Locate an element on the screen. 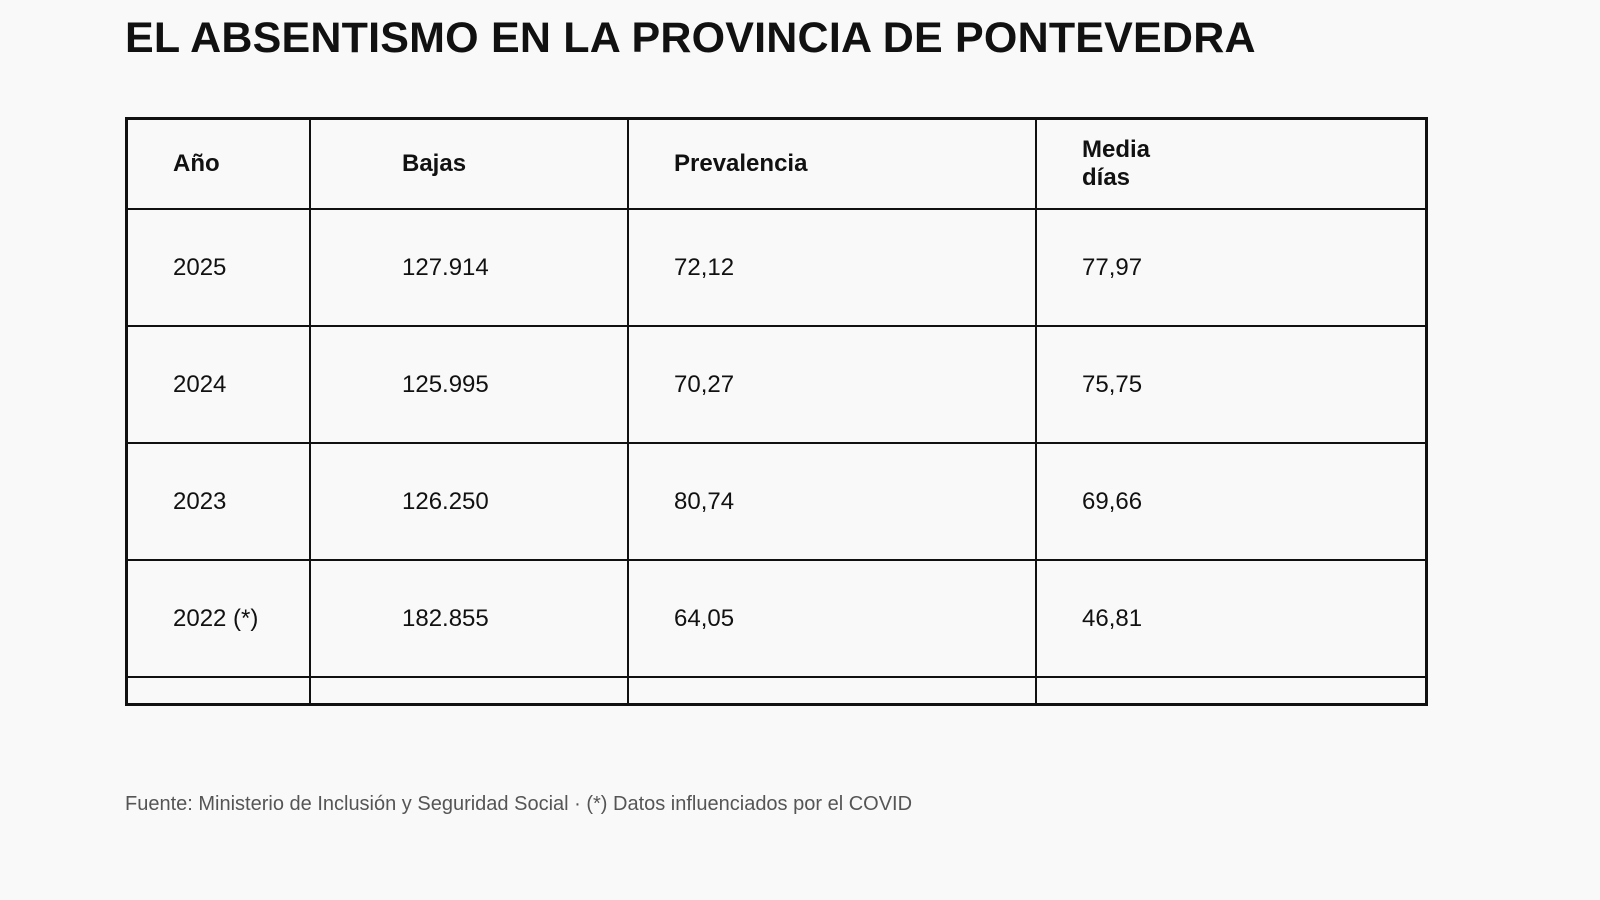 The width and height of the screenshot is (1600, 900). header-media-dias-label: Media días is located at coordinates (1116, 163).